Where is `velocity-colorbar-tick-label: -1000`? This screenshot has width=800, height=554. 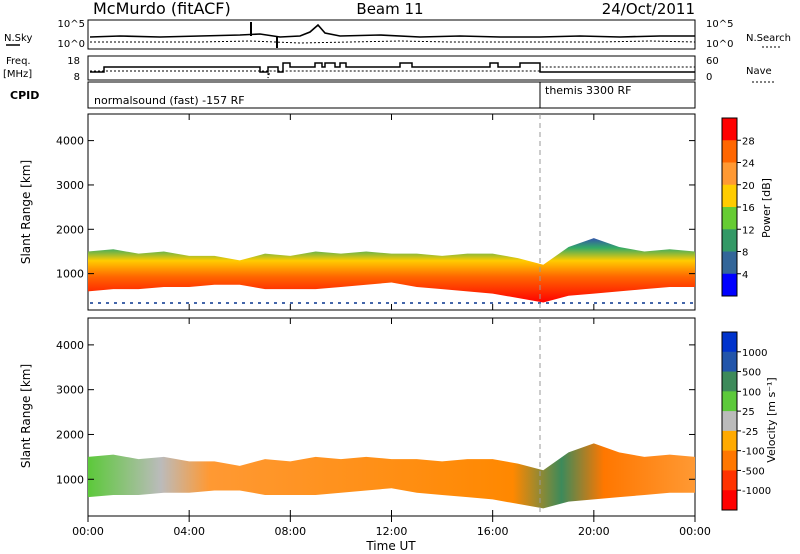
velocity-colorbar-tick-label: -1000 is located at coordinates (756, 491).